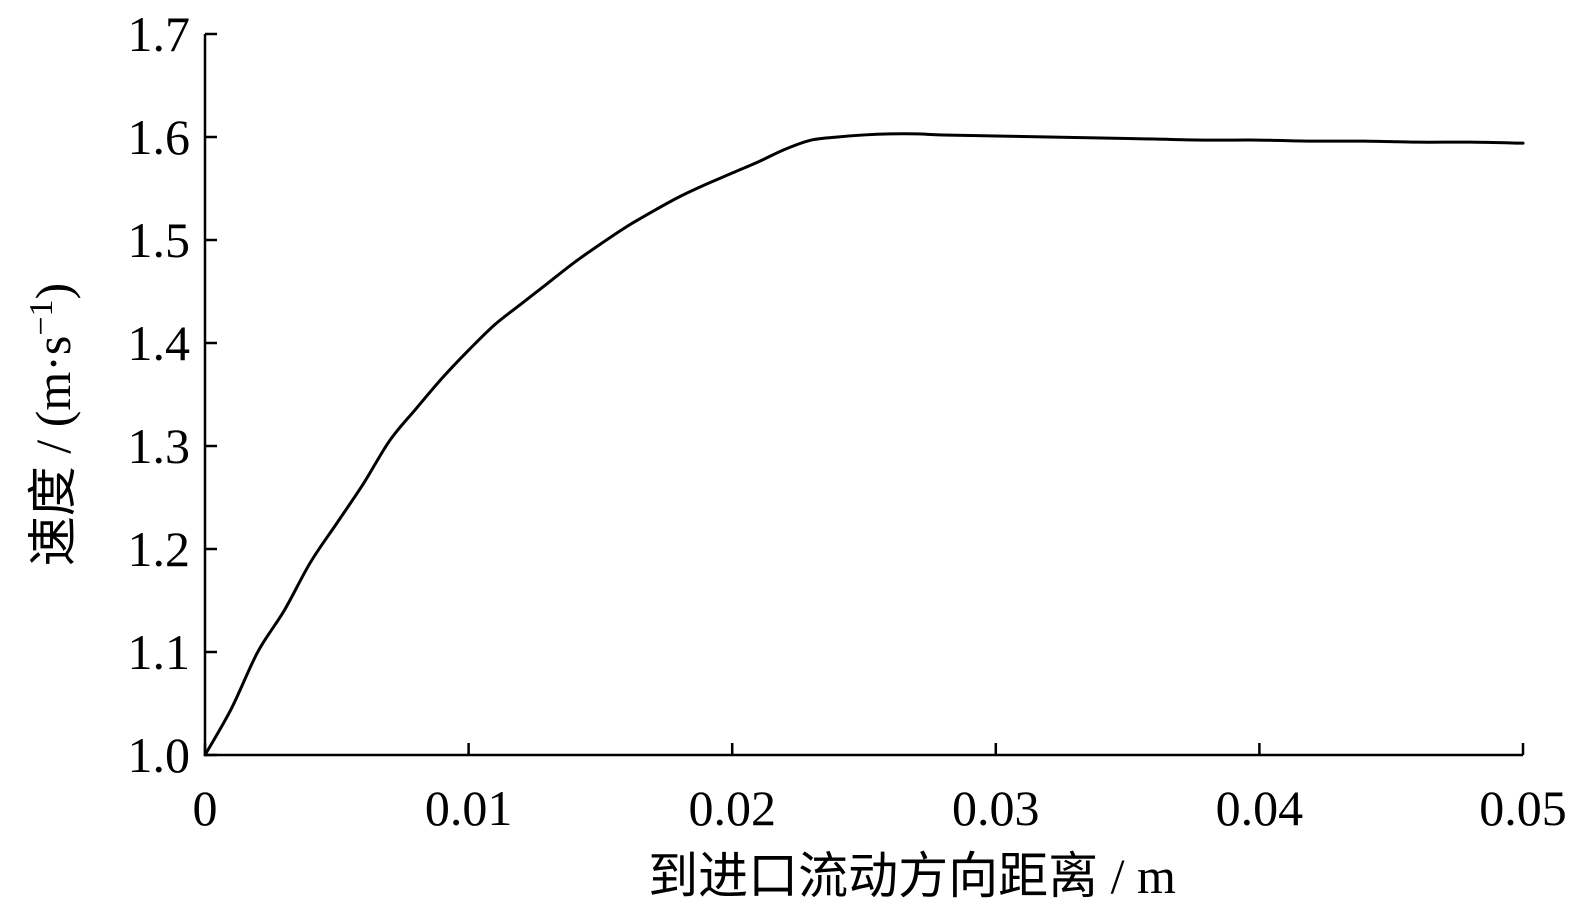 Image resolution: width=1581 pixels, height=922 pixels. What do you see at coordinates (159, 755) in the screenshot?
I see `y-tick-label: 1.0` at bounding box center [159, 755].